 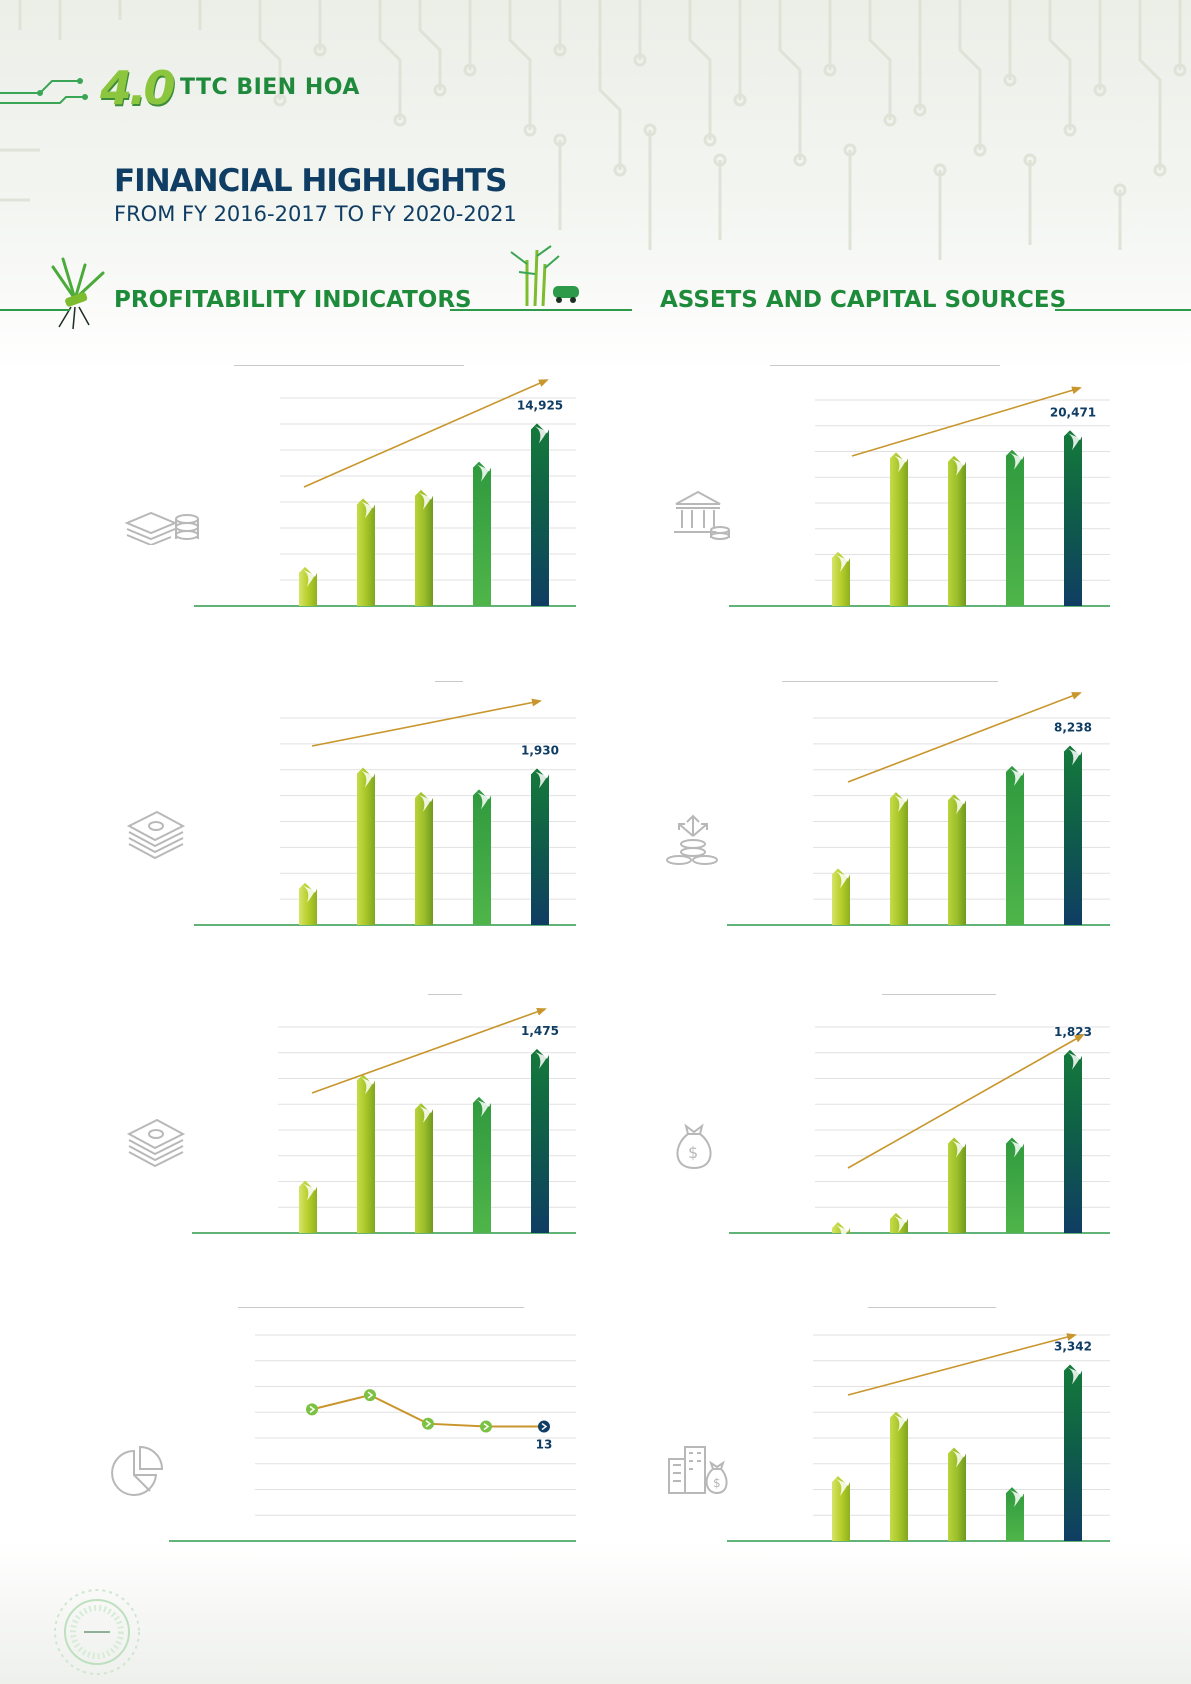 I want to click on sugarcane-root-icon, so click(x=78, y=293).